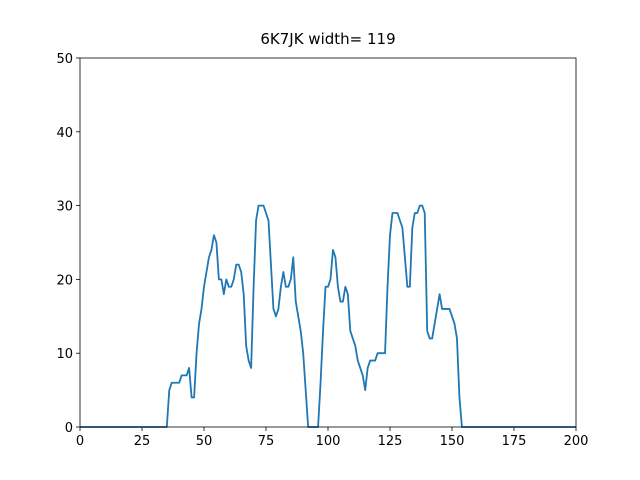 The height and width of the screenshot is (480, 640). I want to click on y-tick-label: 10, so click(64, 354).